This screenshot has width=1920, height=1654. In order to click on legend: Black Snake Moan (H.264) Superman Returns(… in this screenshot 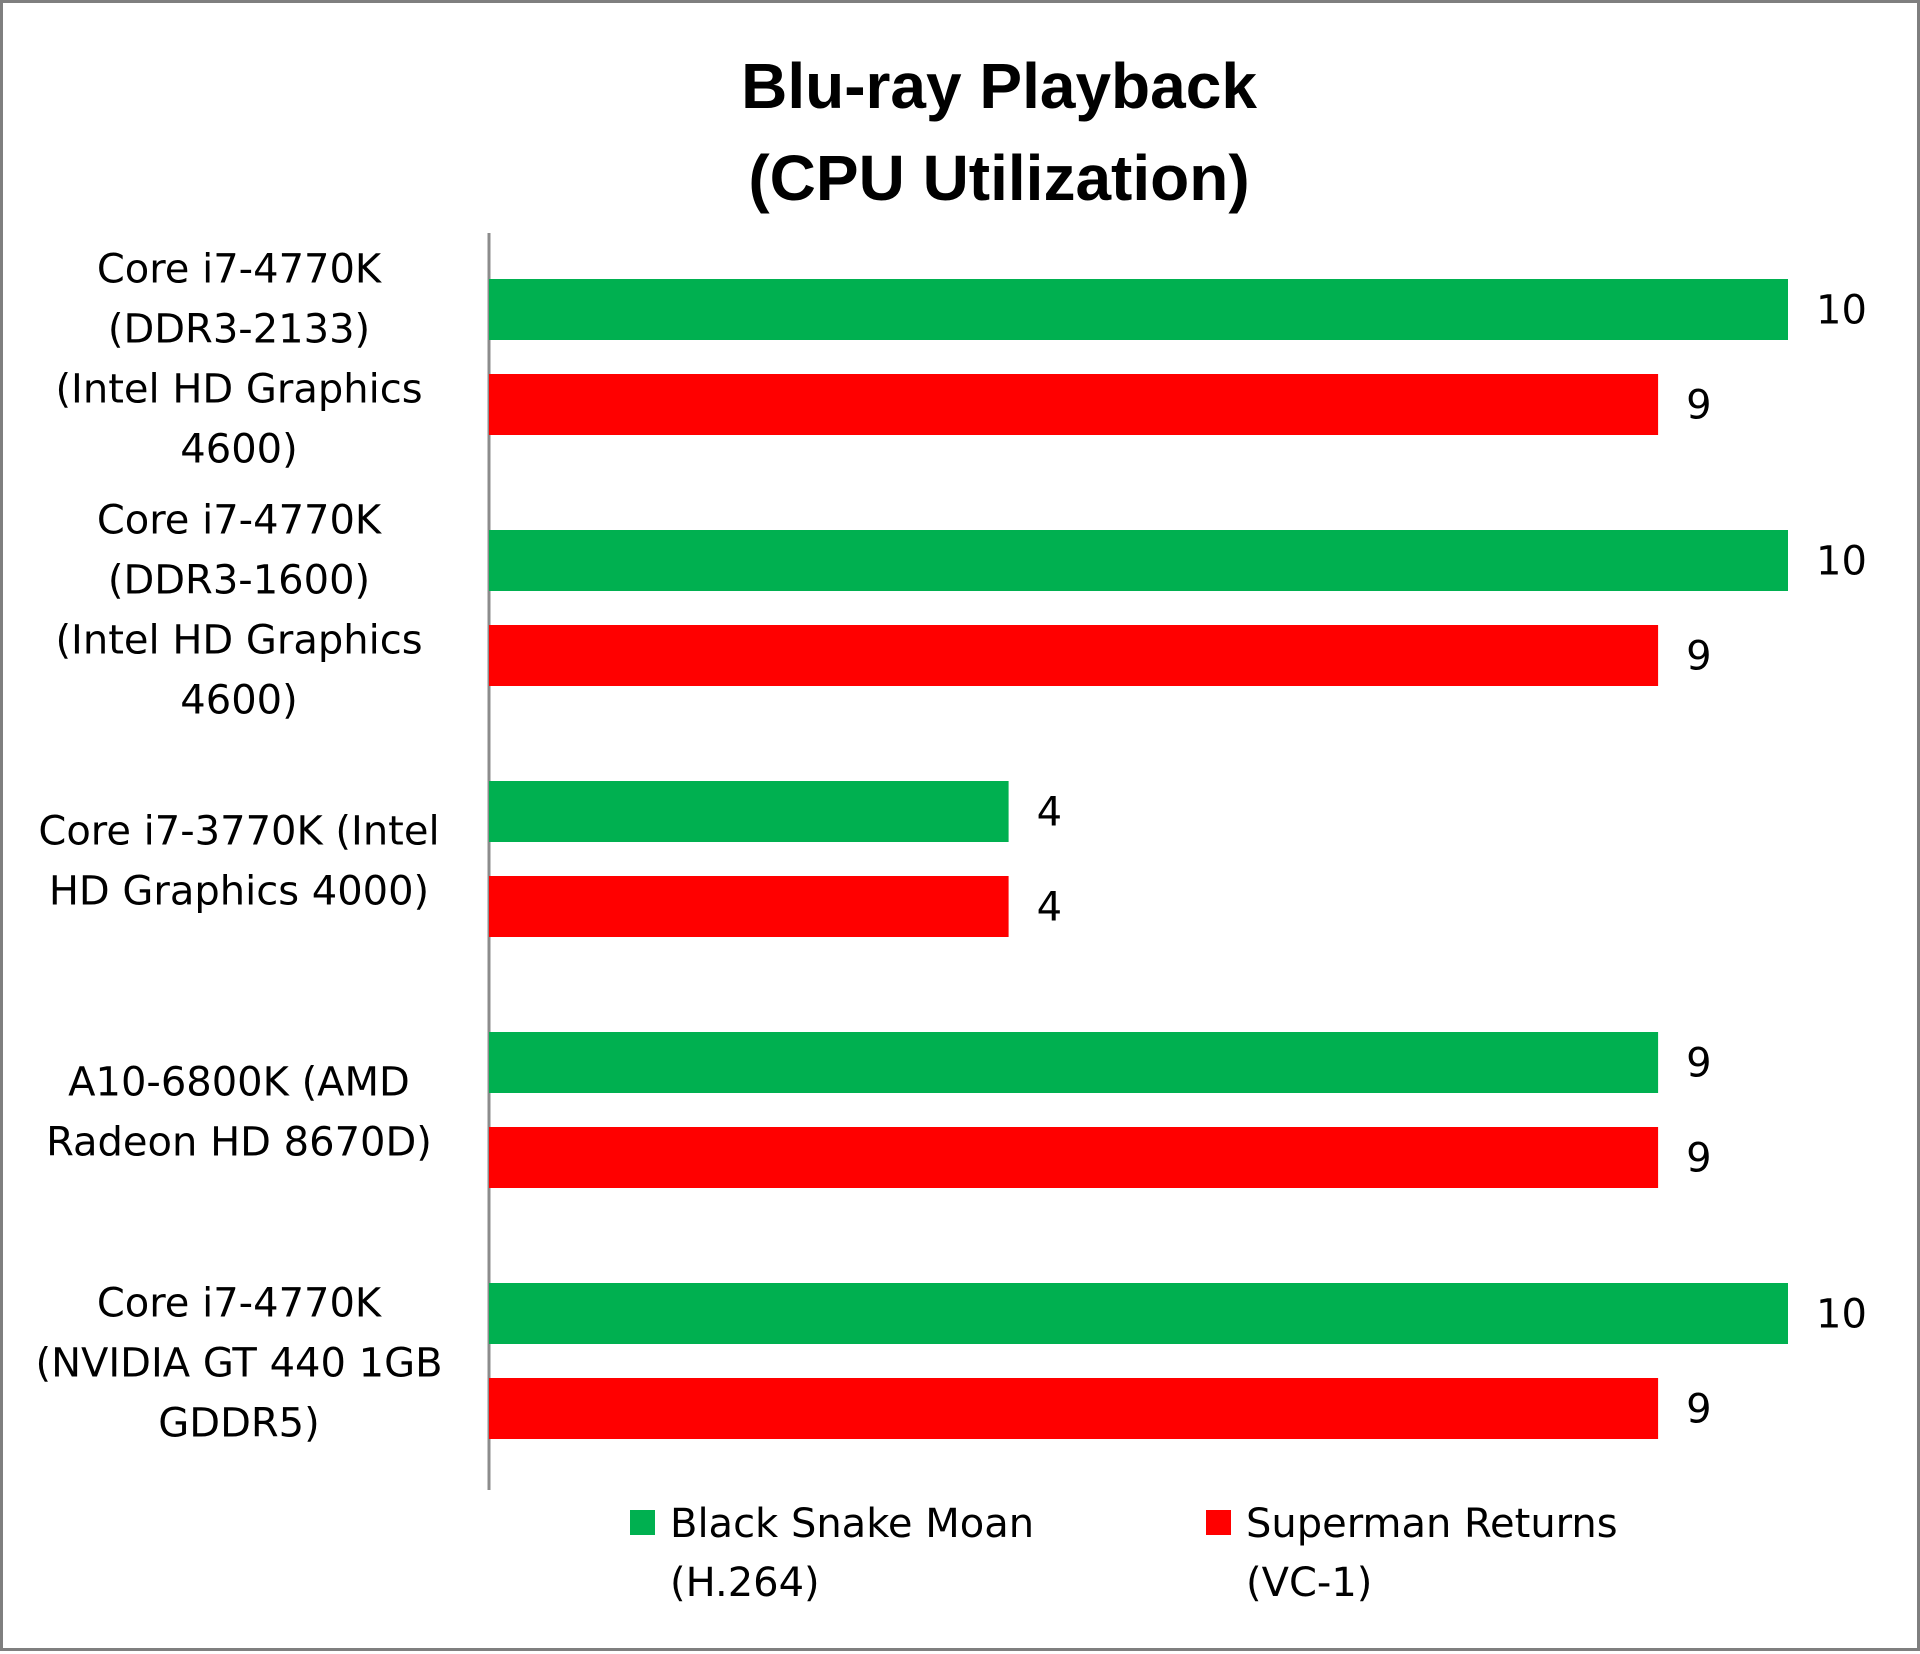, I will do `click(1124, 1553)`.